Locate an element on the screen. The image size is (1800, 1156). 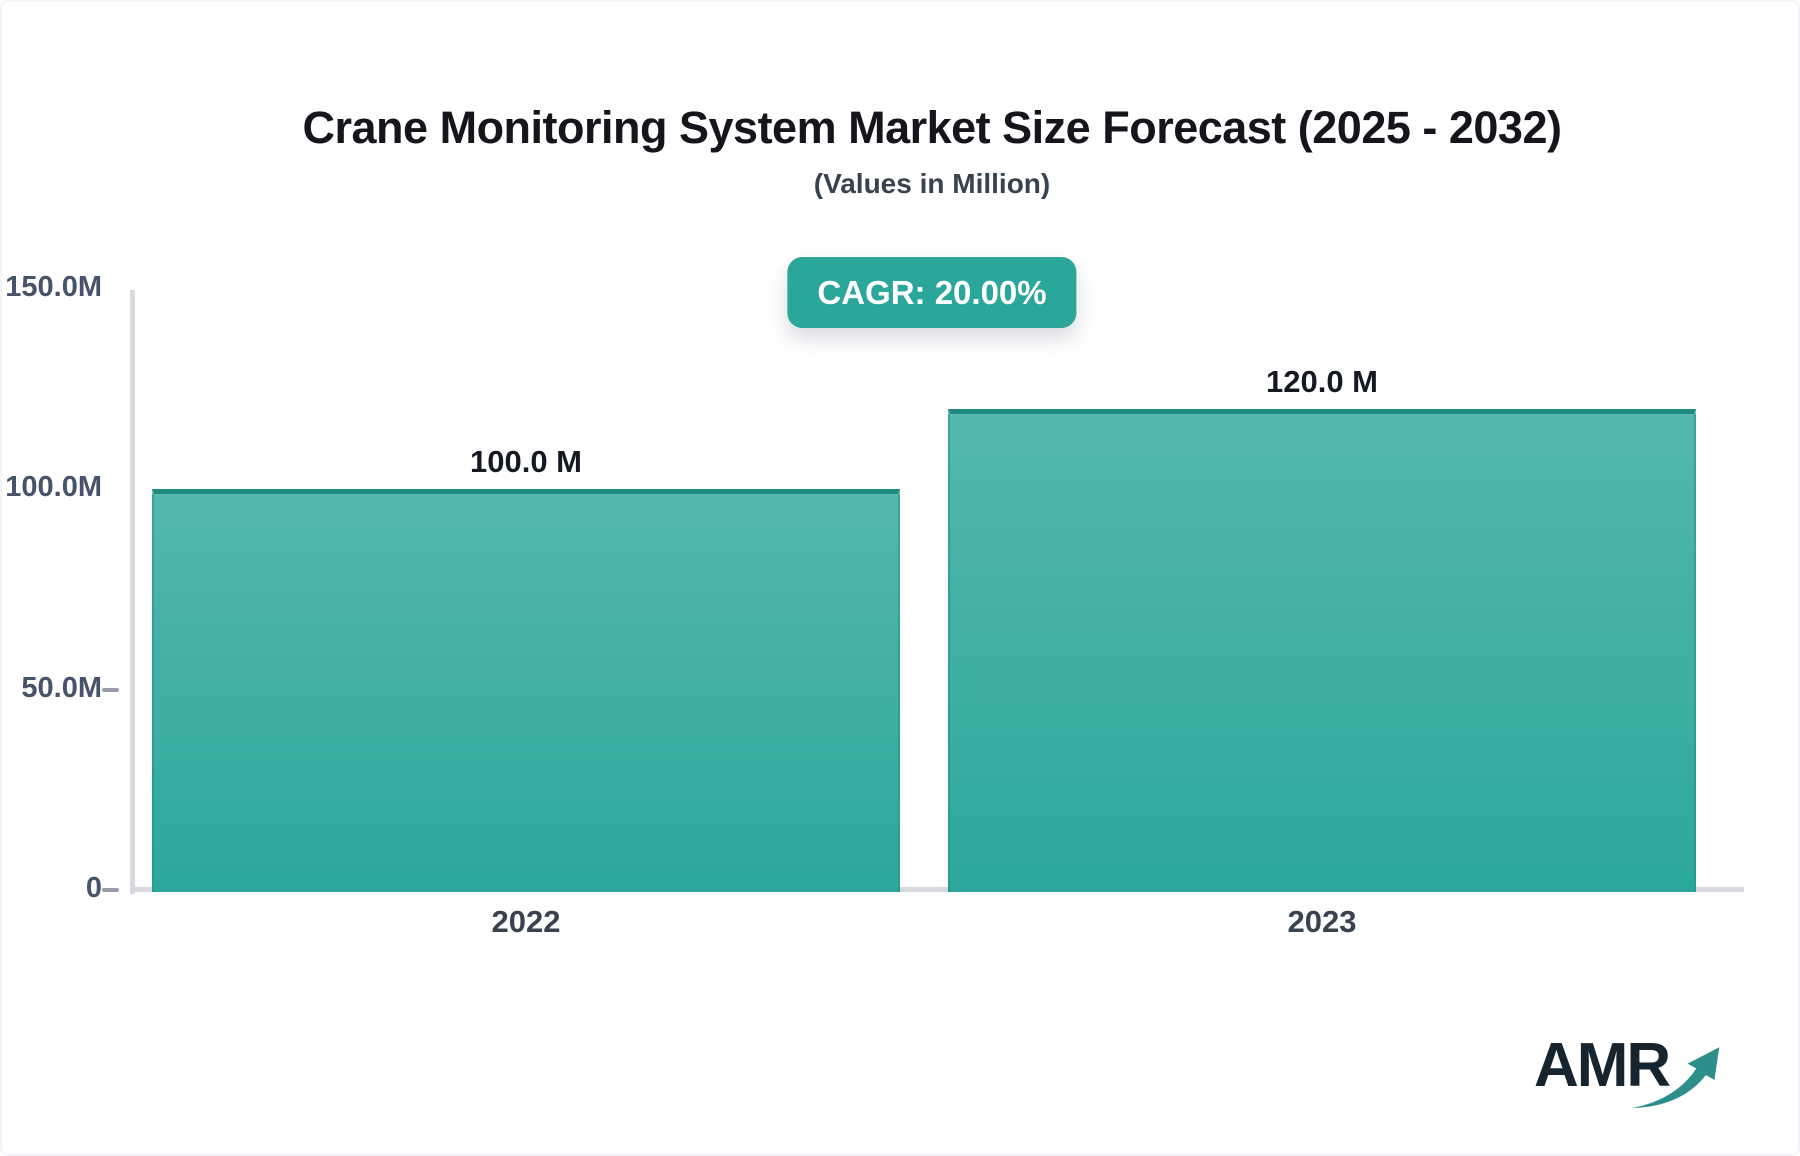
chart-subtitle: (Values in Million) is located at coordinates (932, 183).